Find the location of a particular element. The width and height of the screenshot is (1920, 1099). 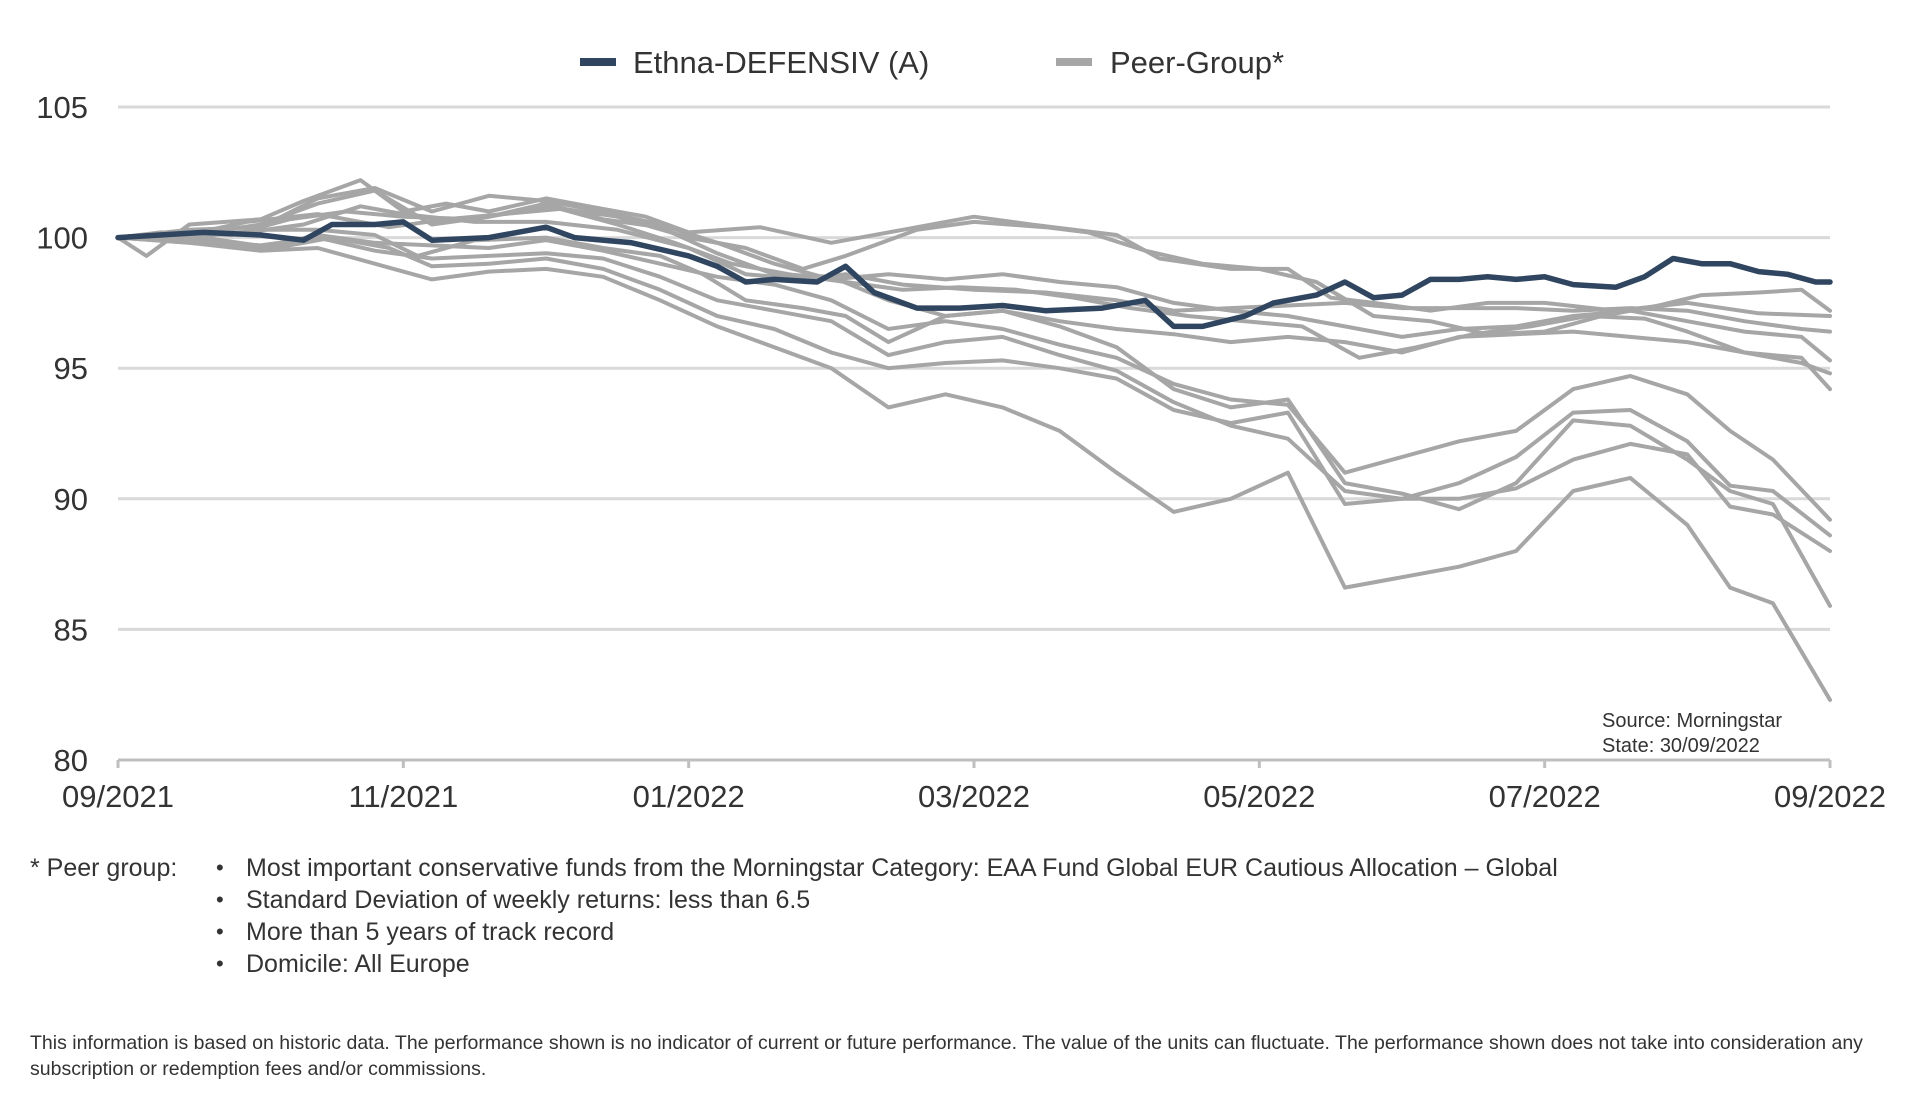

criteria-item: More than 5 years of track record is located at coordinates (886, 932).